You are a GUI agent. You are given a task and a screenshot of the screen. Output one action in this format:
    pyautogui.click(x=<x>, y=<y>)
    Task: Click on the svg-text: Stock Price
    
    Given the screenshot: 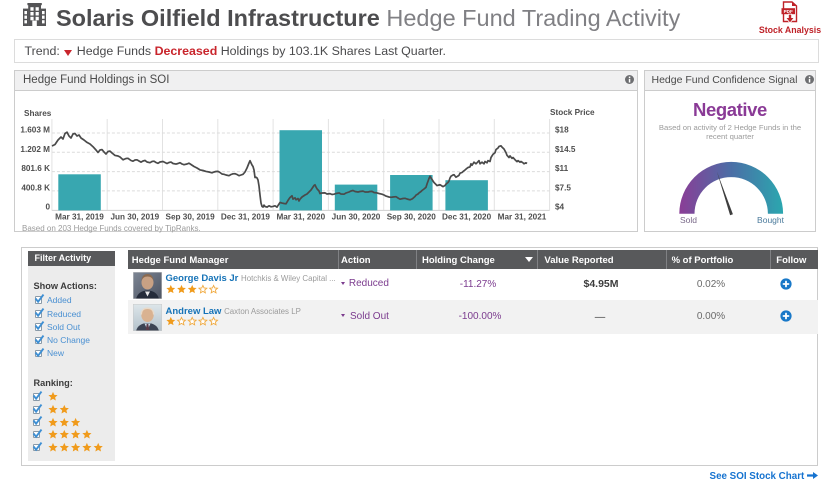 What is the action you would take?
    pyautogui.click(x=572, y=112)
    